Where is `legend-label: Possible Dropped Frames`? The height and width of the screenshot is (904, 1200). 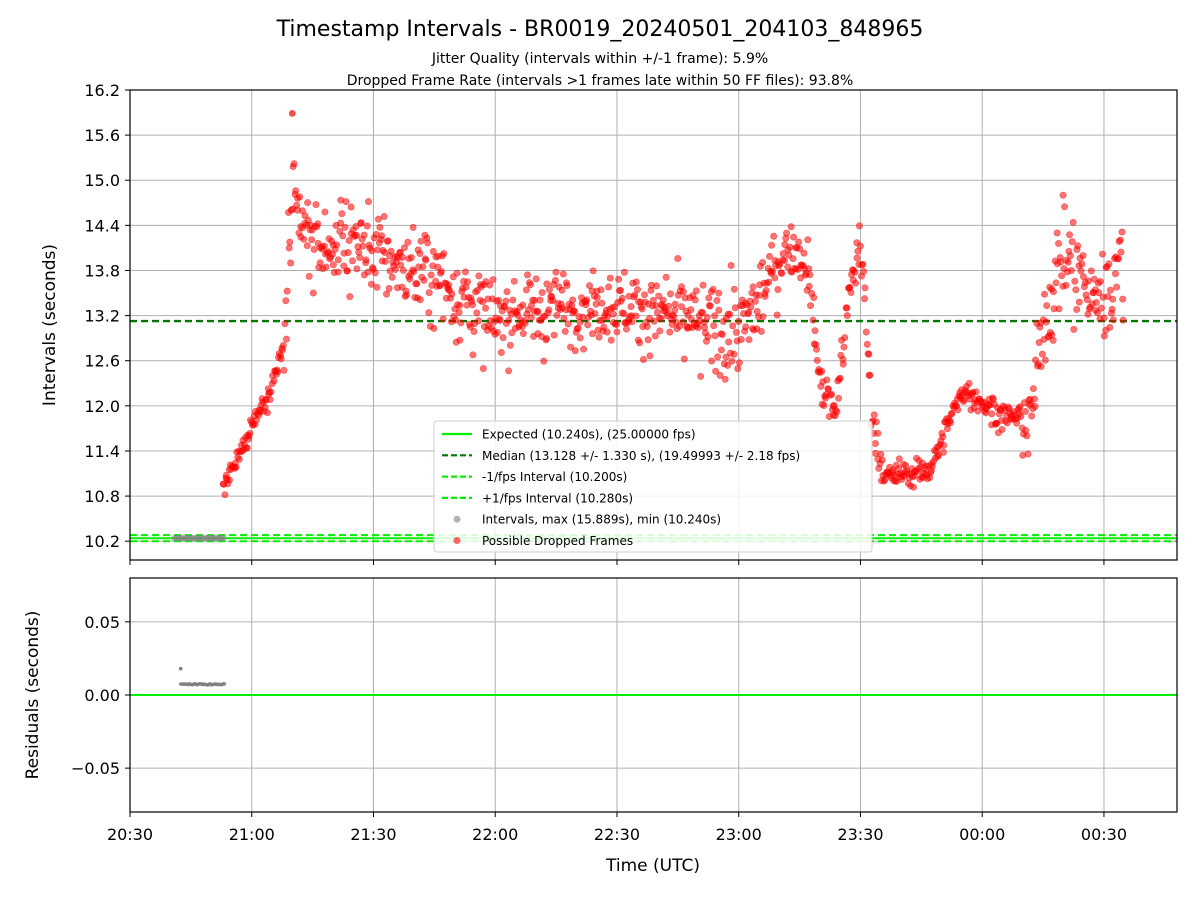 legend-label: Possible Dropped Frames is located at coordinates (557, 541).